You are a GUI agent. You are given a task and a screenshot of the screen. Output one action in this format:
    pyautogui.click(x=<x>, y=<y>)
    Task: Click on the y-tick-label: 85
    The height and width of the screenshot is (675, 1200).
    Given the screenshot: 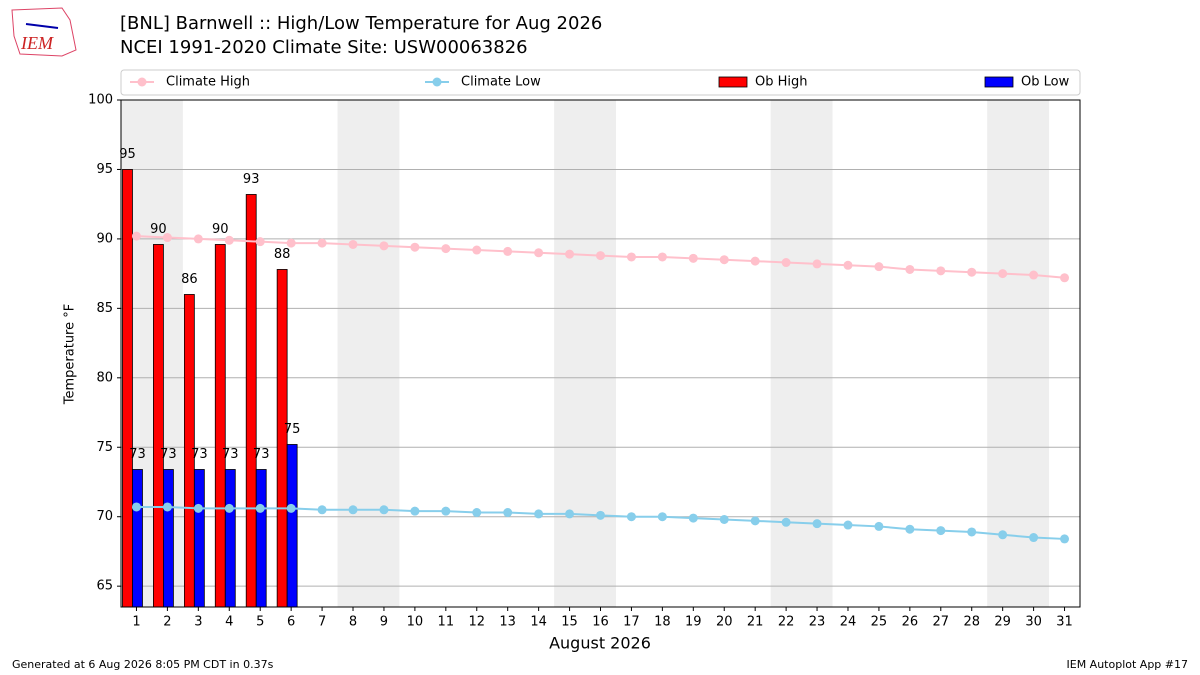 What is the action you would take?
    pyautogui.click(x=104, y=308)
    